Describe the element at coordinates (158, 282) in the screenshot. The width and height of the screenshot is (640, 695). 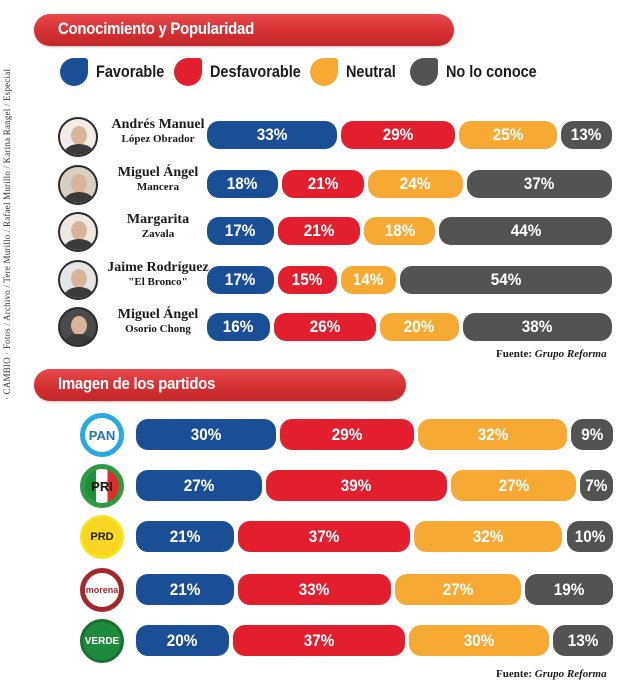
I see `candidate-last-name: "El Bronco"` at that location.